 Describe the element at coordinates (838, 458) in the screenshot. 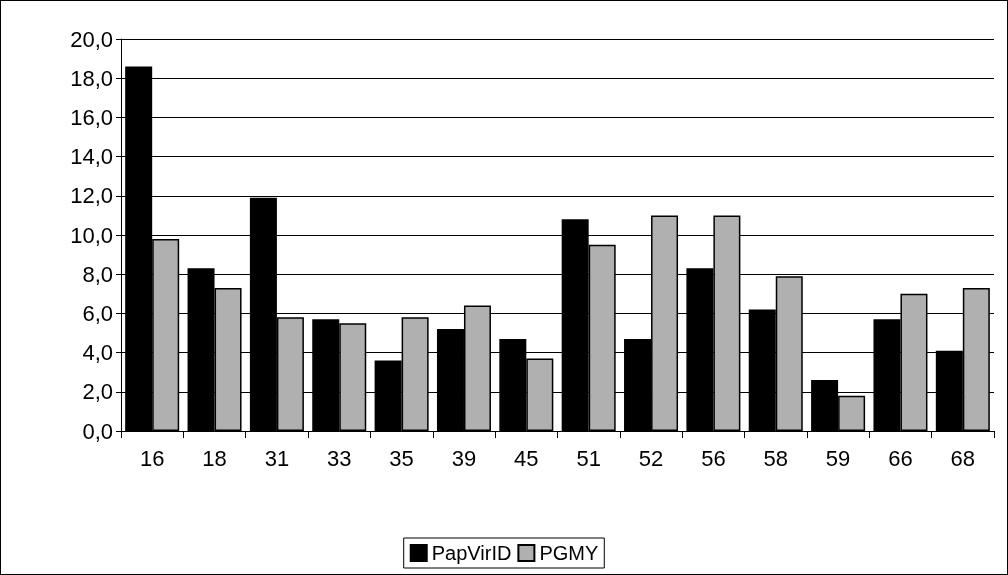

I see `x-tick-label: 59` at that location.